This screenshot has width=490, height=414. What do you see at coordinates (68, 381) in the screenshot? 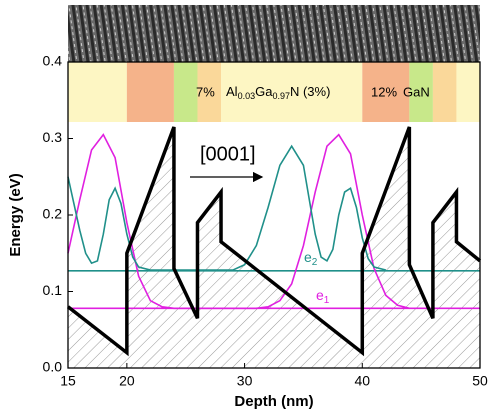
I see `x-tick-label: 15` at bounding box center [68, 381].